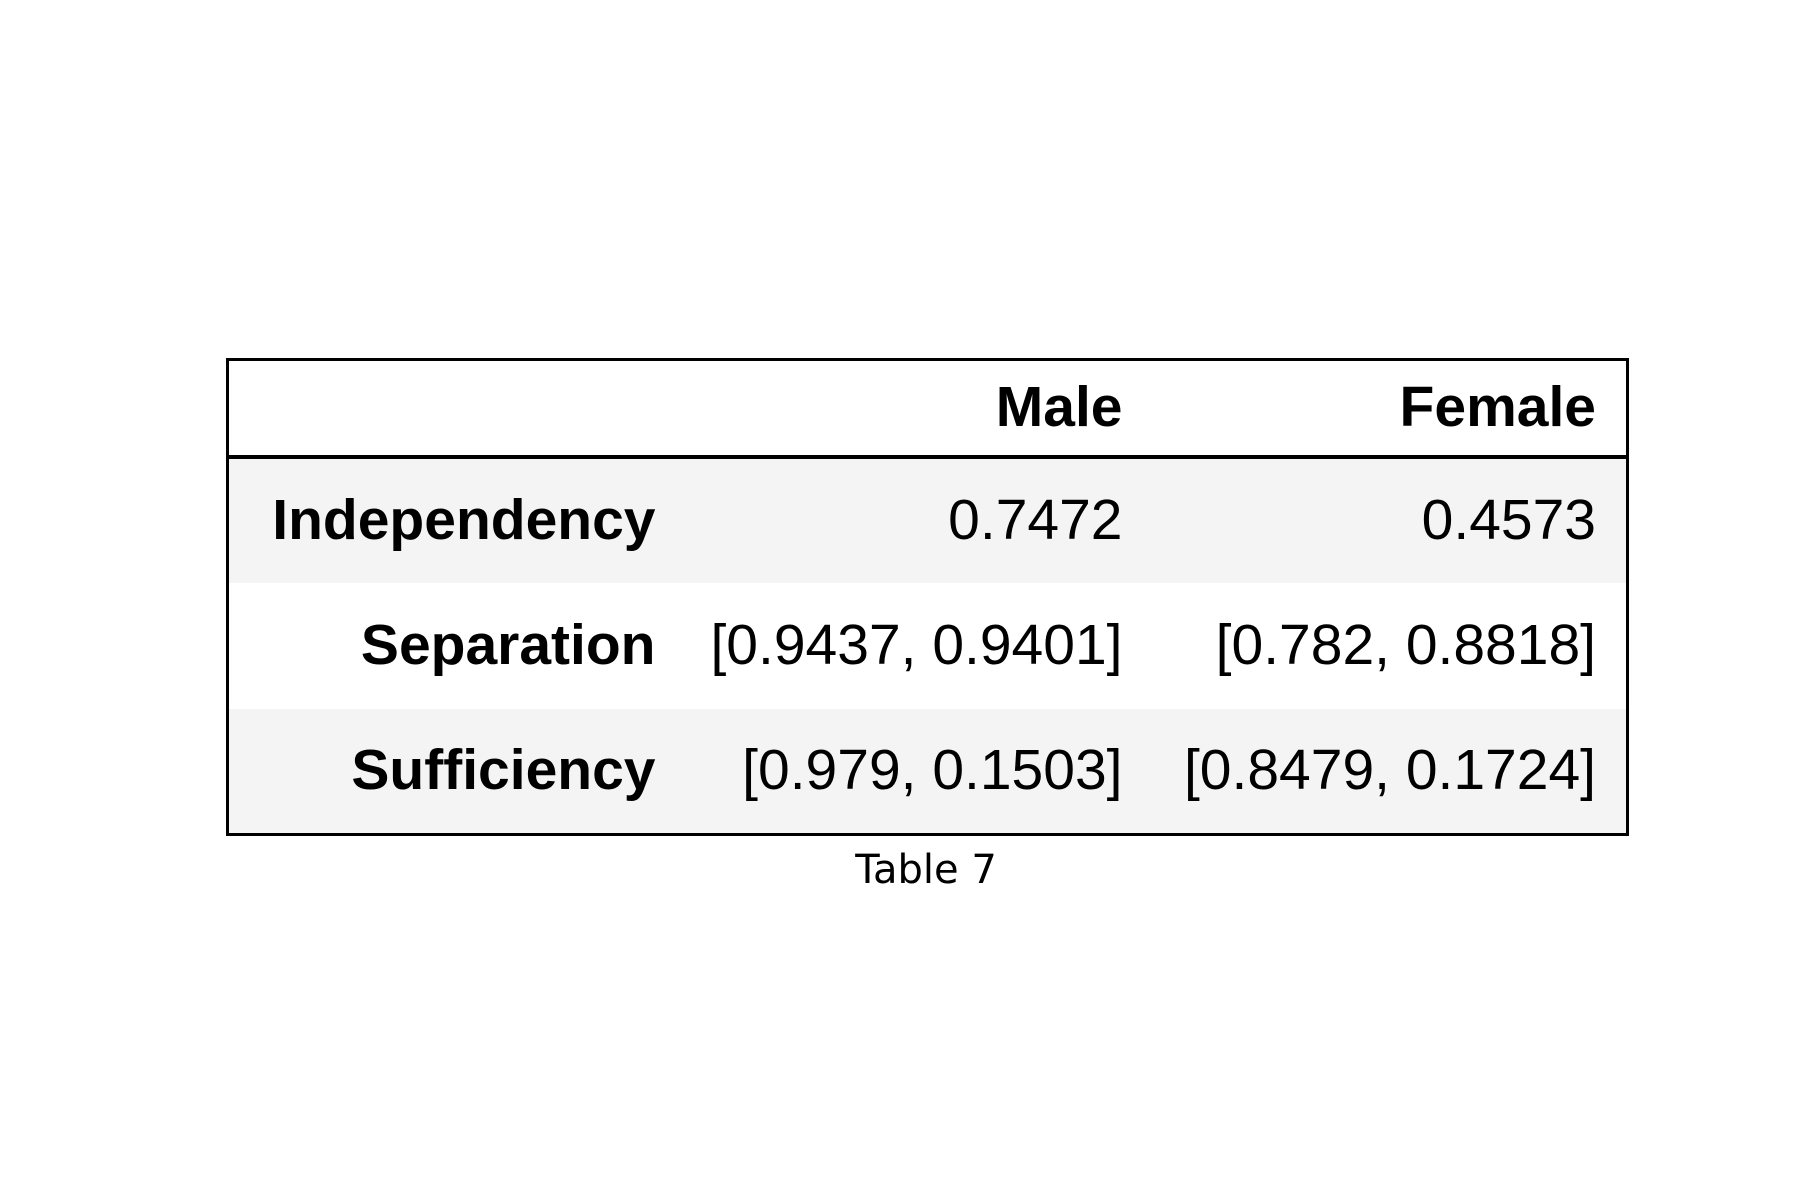 The height and width of the screenshot is (1200, 1800). I want to click on cell-sufficiency-male: [0.979, 0.1503], so click(932, 770).